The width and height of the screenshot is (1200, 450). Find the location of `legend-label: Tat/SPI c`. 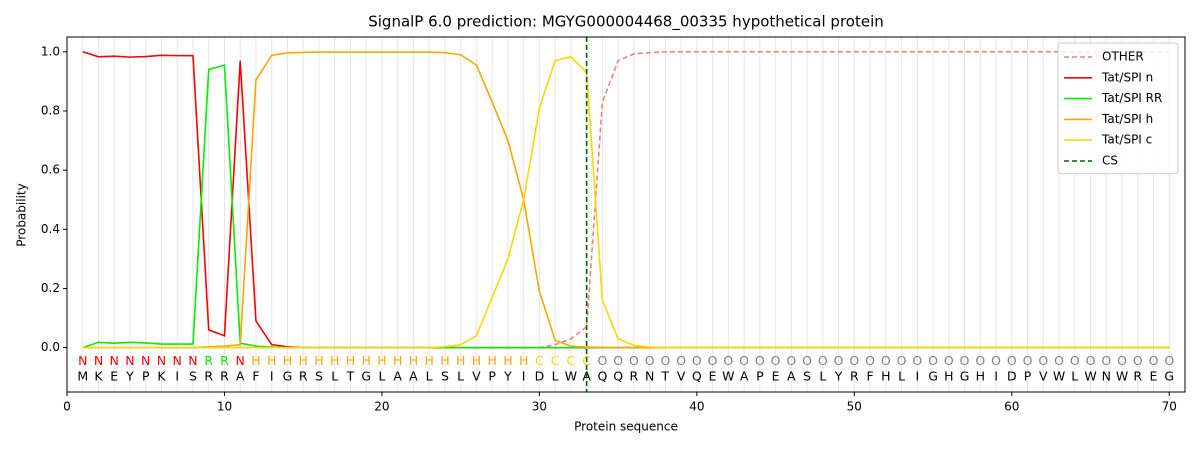

legend-label: Tat/SPI c is located at coordinates (1126, 140).